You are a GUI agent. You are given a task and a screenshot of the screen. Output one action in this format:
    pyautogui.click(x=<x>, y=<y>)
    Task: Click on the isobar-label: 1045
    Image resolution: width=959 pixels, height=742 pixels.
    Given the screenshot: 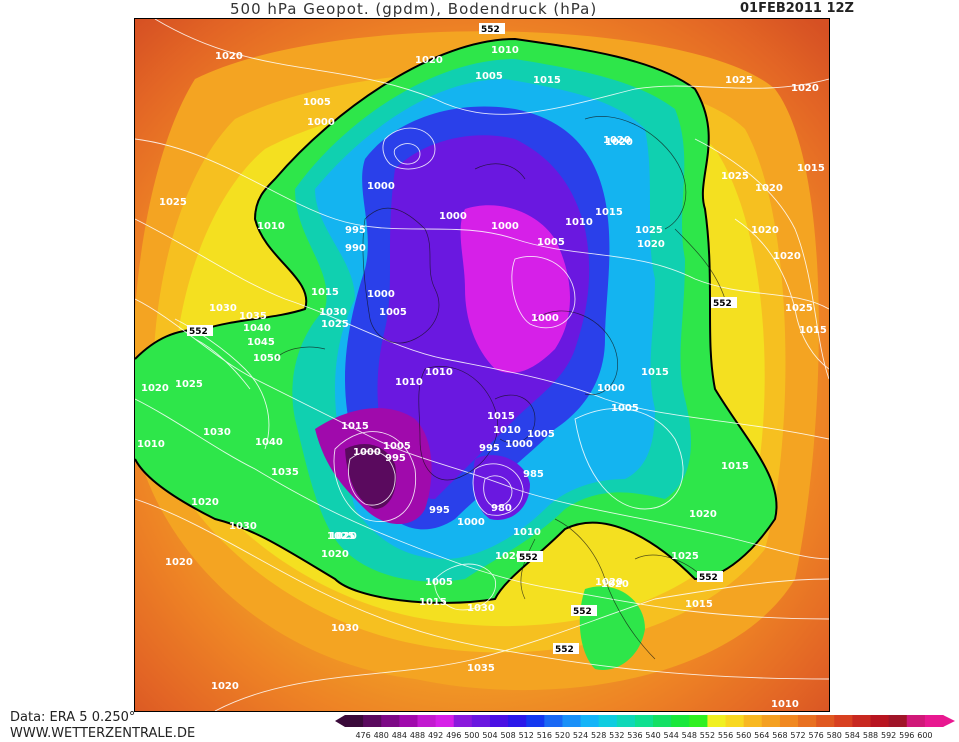 What is the action you would take?
    pyautogui.click(x=261, y=342)
    